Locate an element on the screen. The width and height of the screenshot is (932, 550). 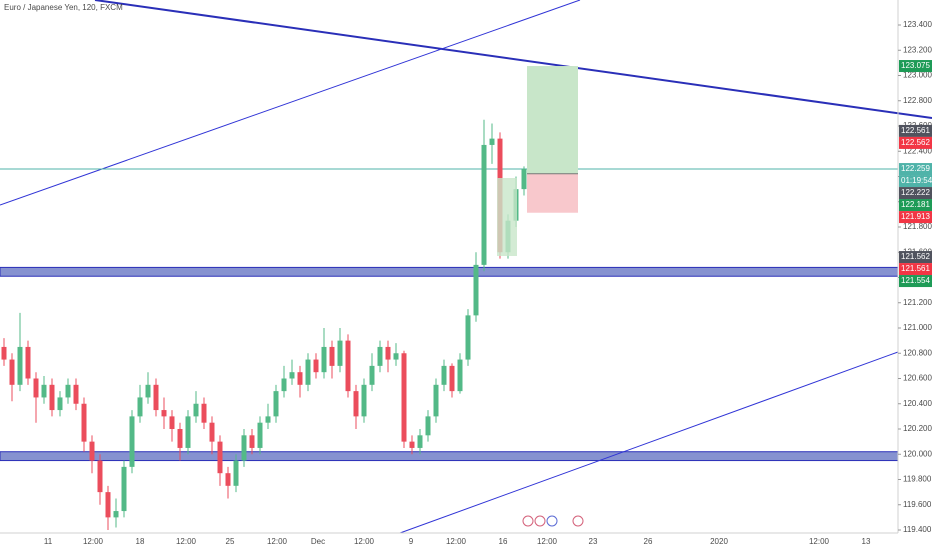
y-tick-label: 123.400 is located at coordinates (917, 24).